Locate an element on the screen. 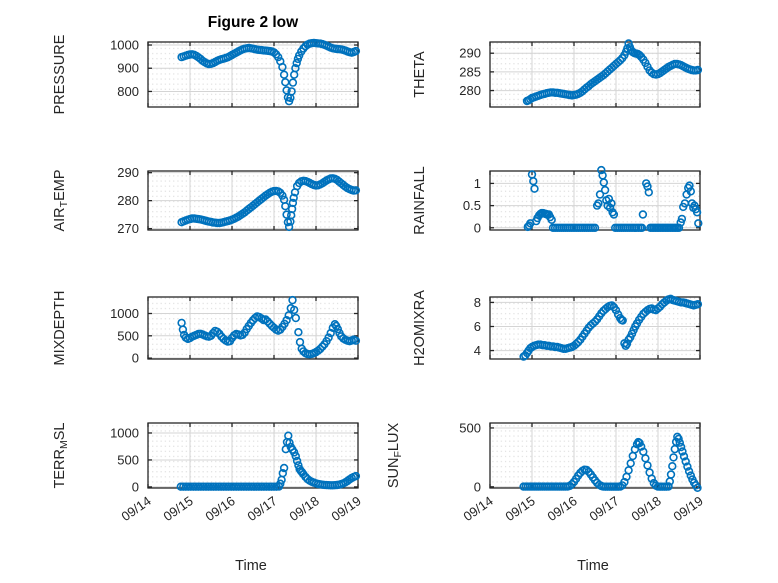 Image resolution: width=778 pixels, height=583 pixels. subplot-rainfall: 0 0.5 1 RAINFALL is located at coordinates (557, 200).